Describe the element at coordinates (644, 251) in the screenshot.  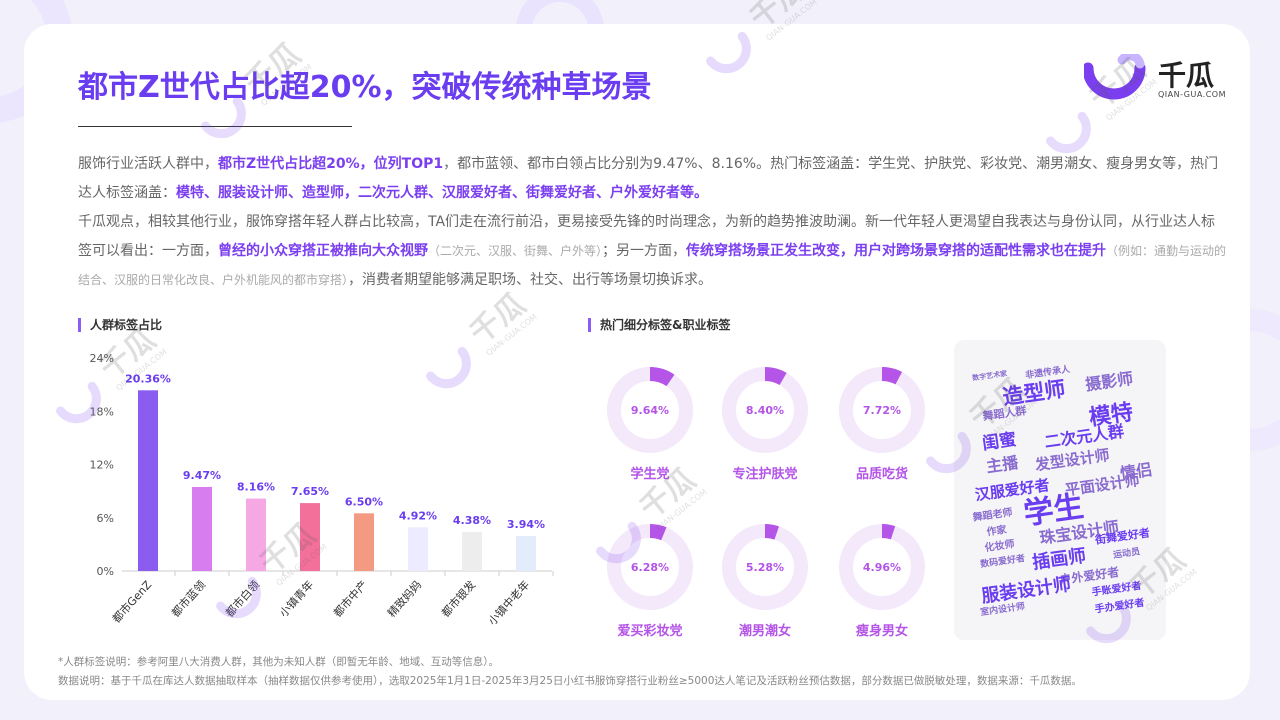
I see `opinion-text: ；另一方面，` at that location.